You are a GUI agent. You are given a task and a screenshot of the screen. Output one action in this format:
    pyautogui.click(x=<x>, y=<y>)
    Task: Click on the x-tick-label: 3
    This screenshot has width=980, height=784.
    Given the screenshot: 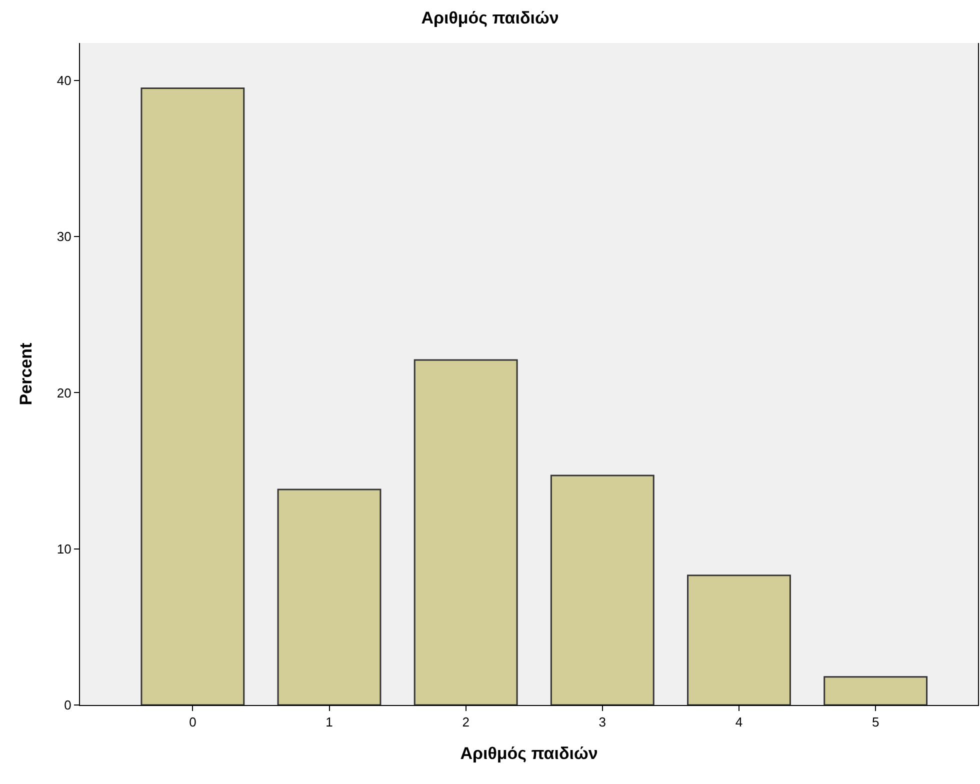 What is the action you would take?
    pyautogui.click(x=602, y=722)
    